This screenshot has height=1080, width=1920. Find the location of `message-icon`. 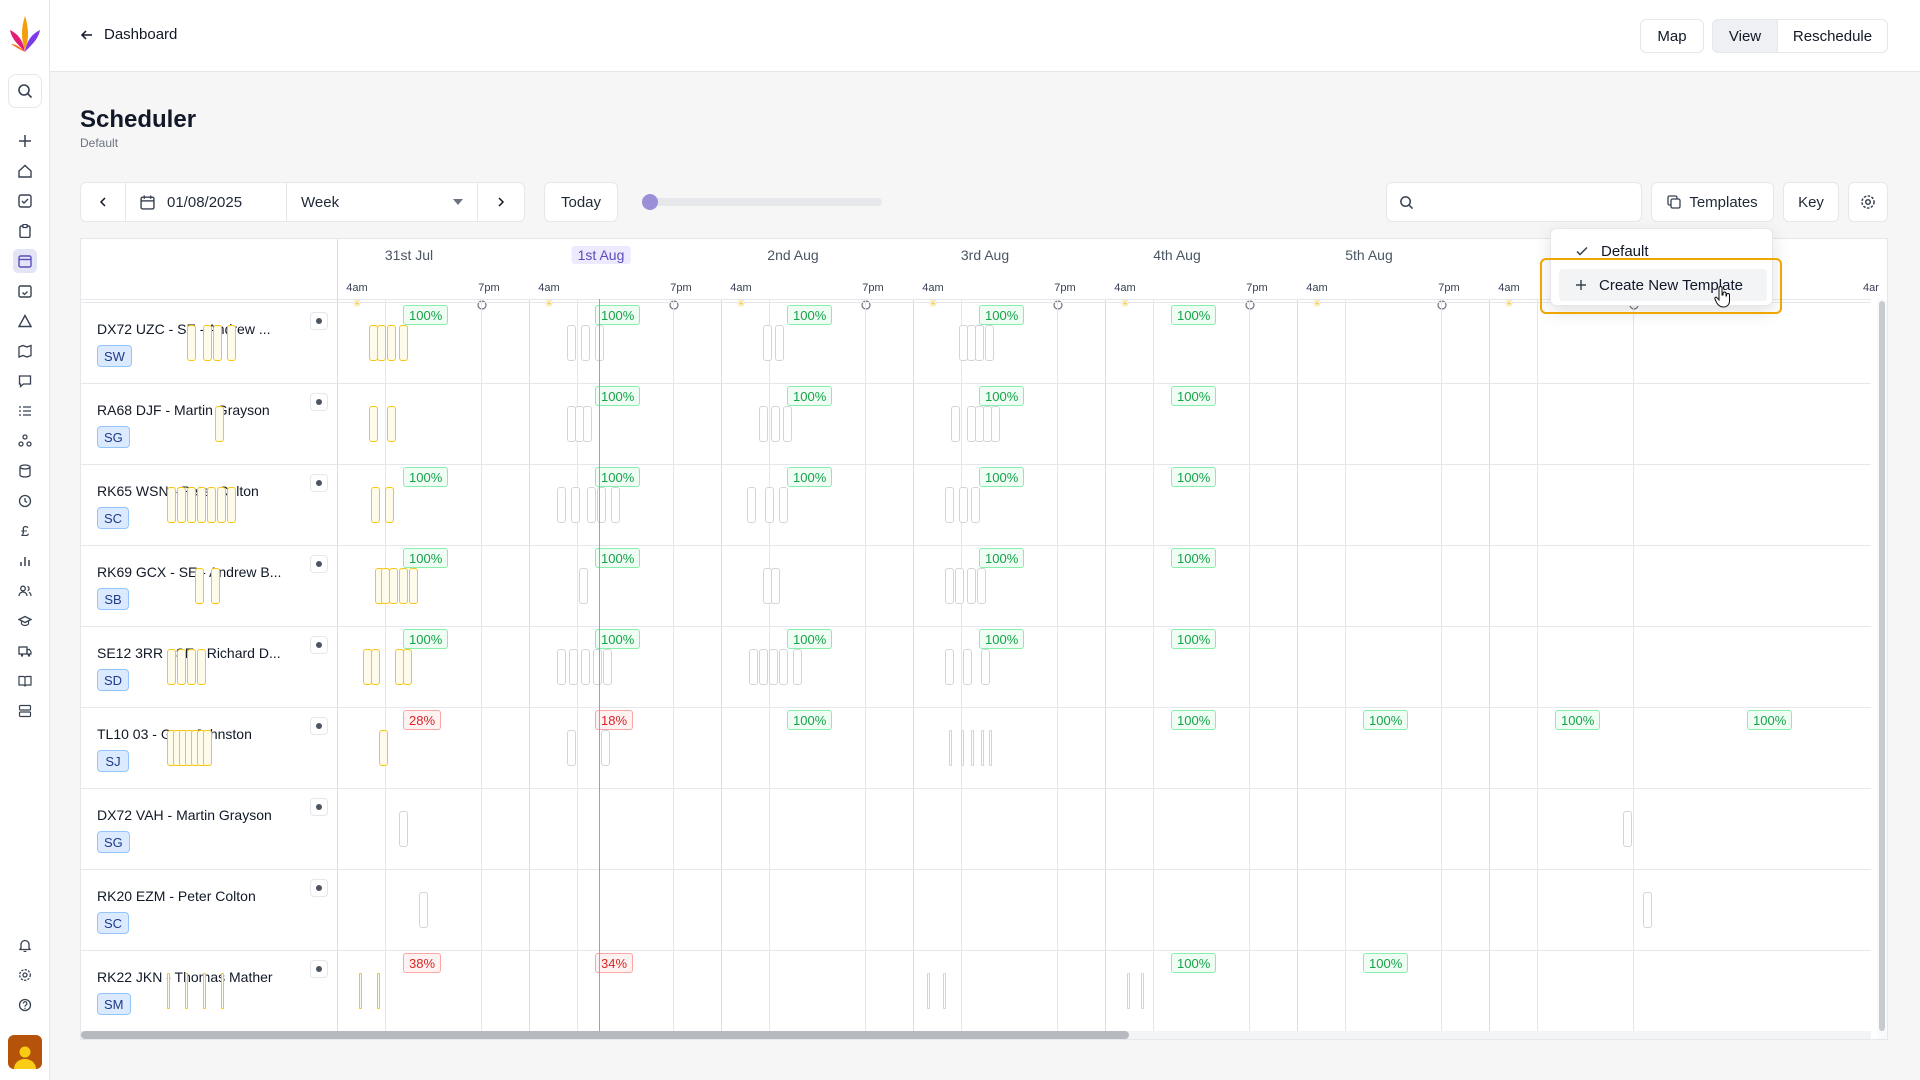

message-icon is located at coordinates (25, 381).